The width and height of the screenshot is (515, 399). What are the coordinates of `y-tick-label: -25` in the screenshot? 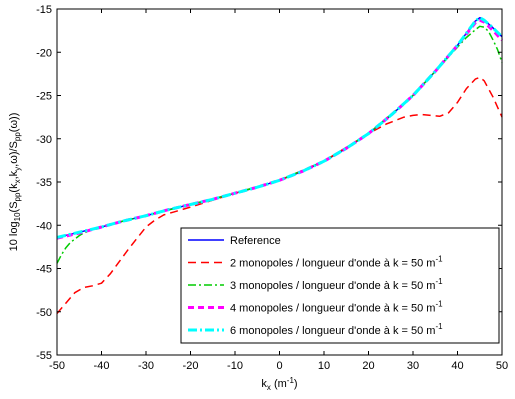 It's located at (44, 97).